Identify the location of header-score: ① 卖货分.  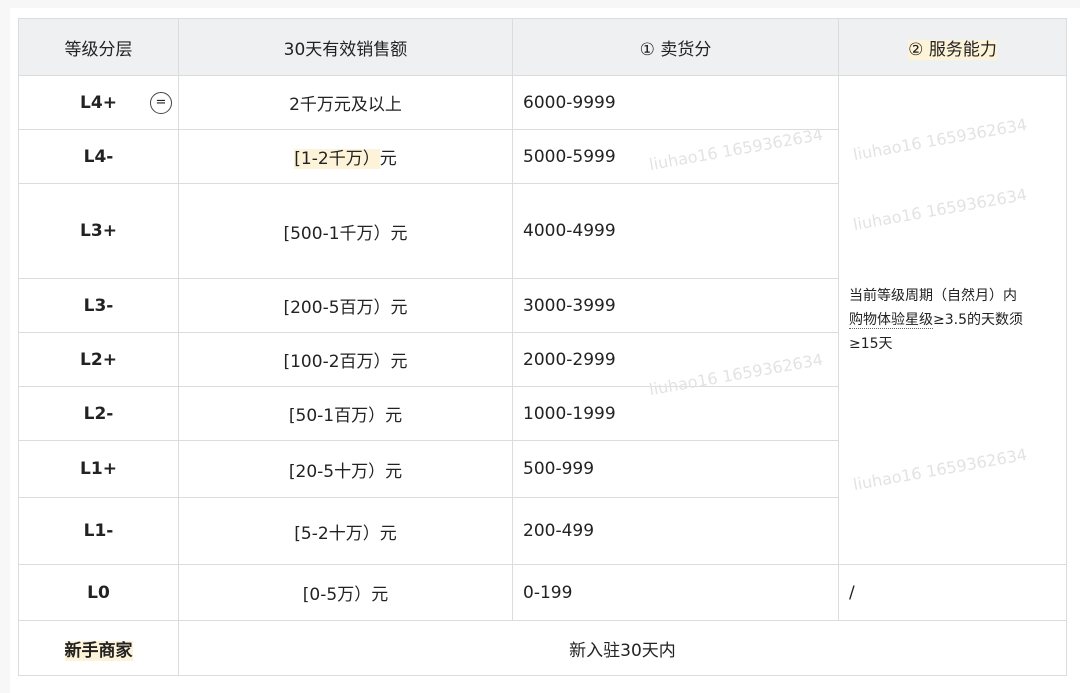
(675, 47).